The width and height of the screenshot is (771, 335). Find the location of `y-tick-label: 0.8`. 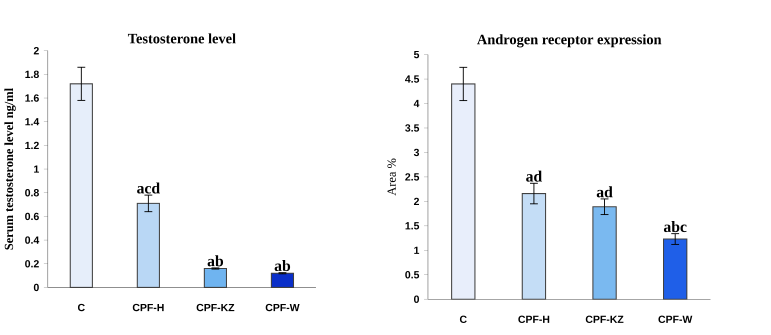

y-tick-label: 0.8 is located at coordinates (32, 193).